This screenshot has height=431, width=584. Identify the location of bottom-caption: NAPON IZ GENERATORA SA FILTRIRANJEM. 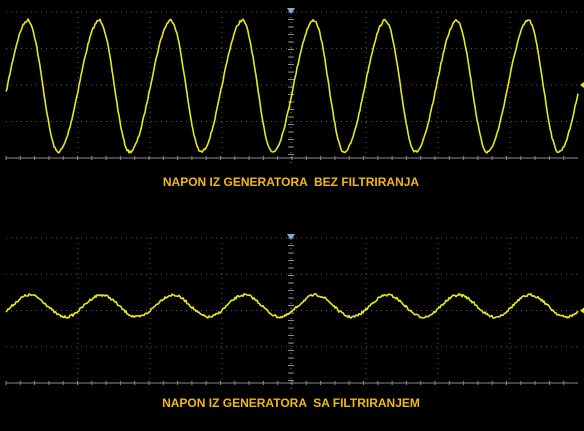
(291, 403).